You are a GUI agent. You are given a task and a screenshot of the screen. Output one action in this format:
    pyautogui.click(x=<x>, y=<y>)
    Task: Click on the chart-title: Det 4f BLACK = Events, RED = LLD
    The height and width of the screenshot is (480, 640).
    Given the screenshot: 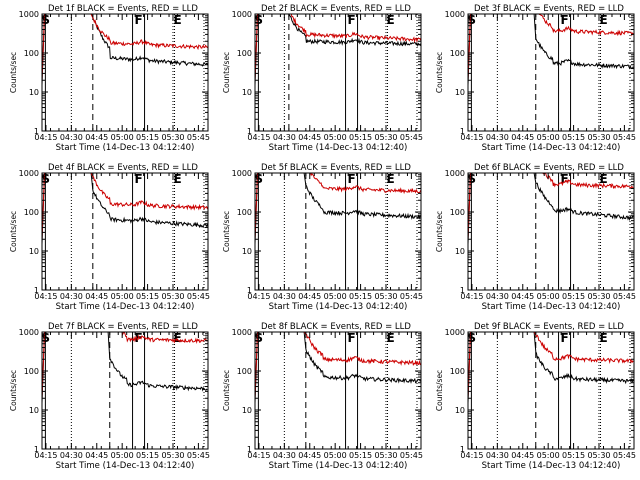 What is the action you would take?
    pyautogui.click(x=123, y=168)
    